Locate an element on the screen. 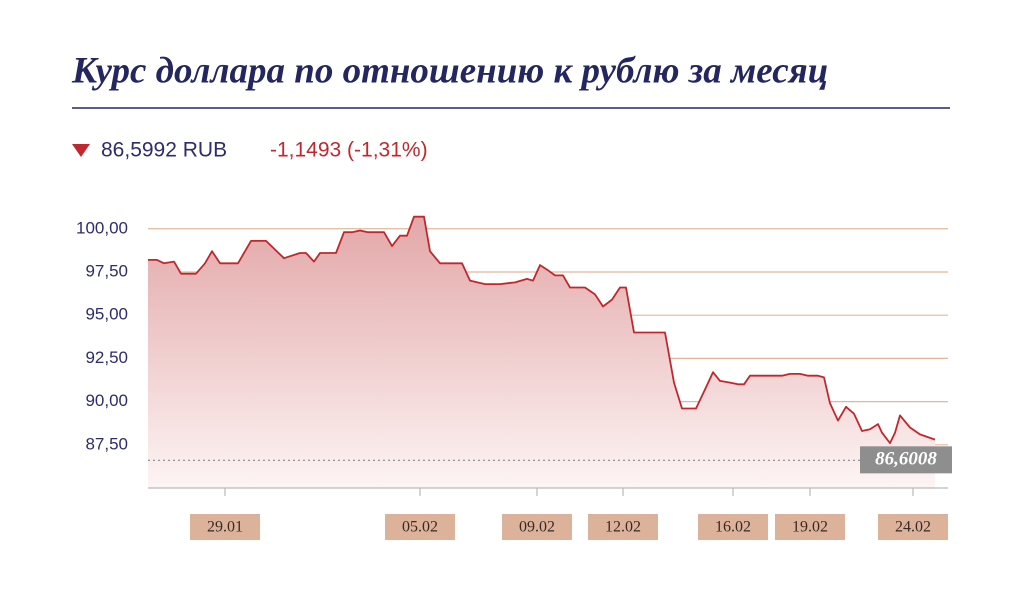  x-tick-label: 12.02 is located at coordinates (623, 527).